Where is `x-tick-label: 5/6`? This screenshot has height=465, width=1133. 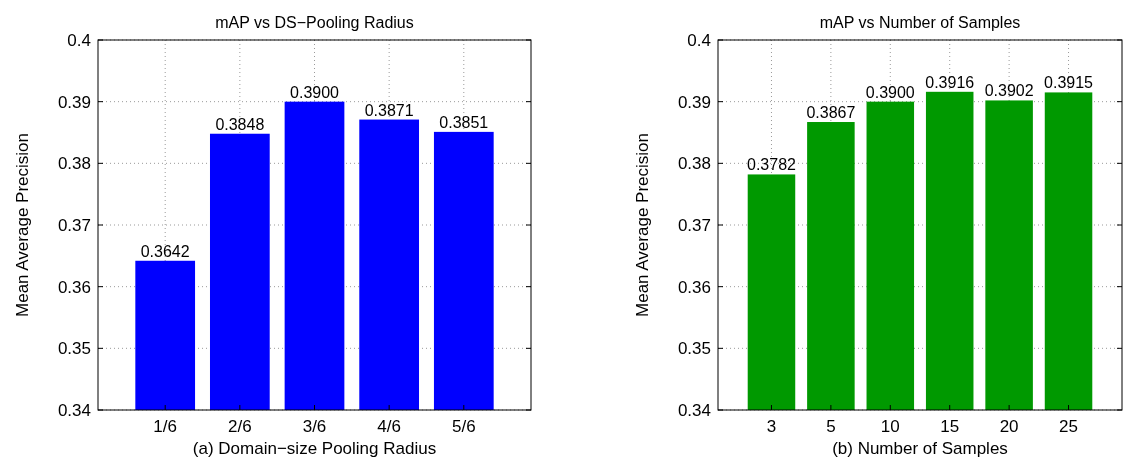 x-tick-label: 5/6 is located at coordinates (463, 426).